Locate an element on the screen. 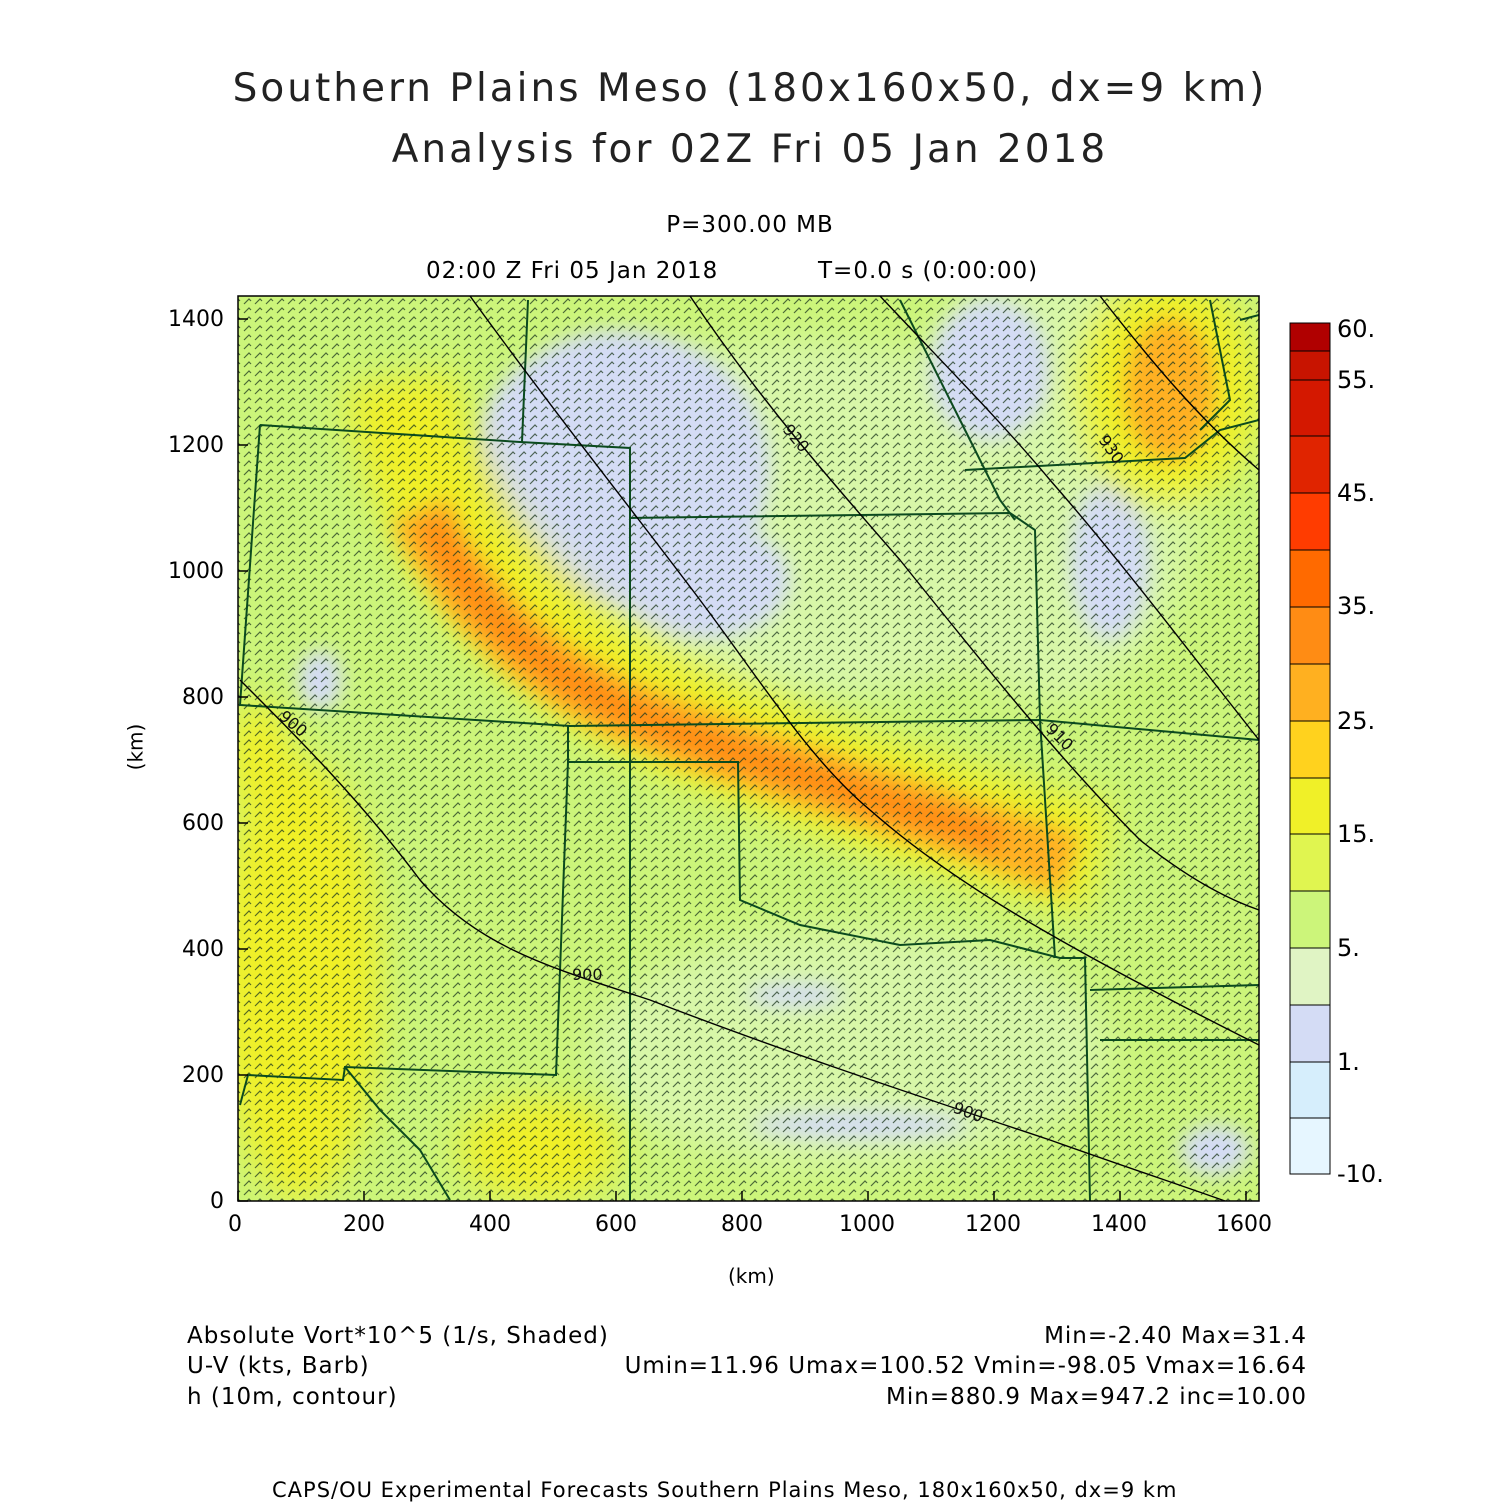 The image size is (1500, 1502). forecast-time: T=0.0 s (0:00:00) is located at coordinates (928, 271).